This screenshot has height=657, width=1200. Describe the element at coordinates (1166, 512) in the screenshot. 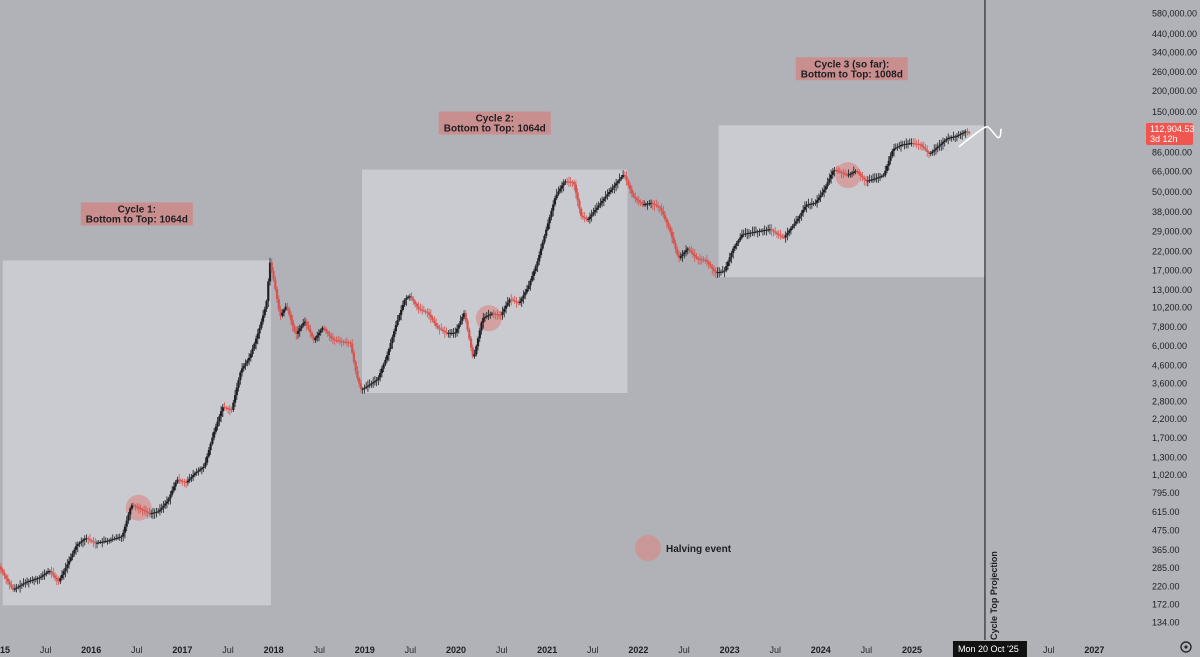

I see `price-axis-label-26: 615.00` at that location.